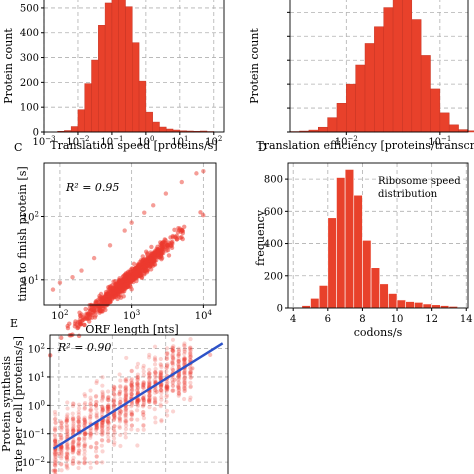 Image resolution: width=474 pixels, height=474 pixels. I want to click on panel-e-frame, so click(139, 404).